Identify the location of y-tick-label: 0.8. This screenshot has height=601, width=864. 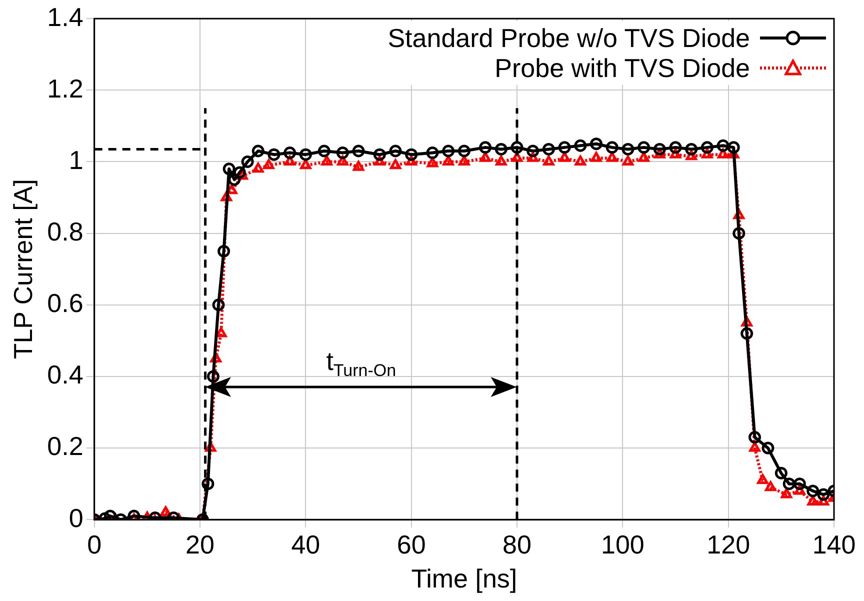
(65, 231).